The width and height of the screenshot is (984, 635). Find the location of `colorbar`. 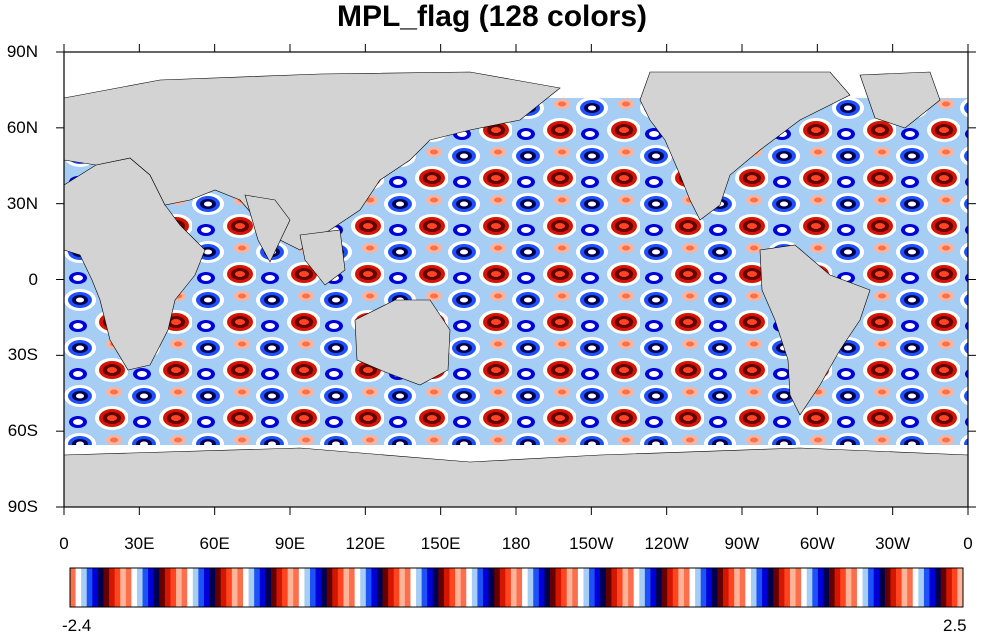

colorbar is located at coordinates (517, 587).